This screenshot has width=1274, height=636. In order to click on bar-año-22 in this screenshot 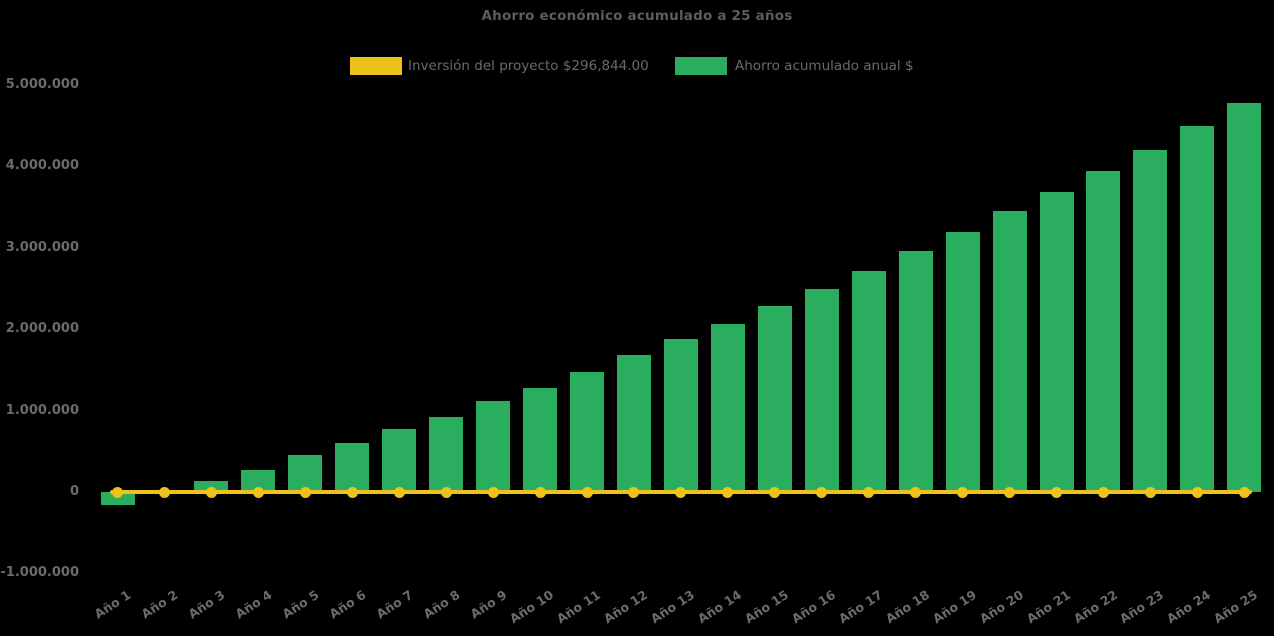, I will do `click(1103, 331)`.